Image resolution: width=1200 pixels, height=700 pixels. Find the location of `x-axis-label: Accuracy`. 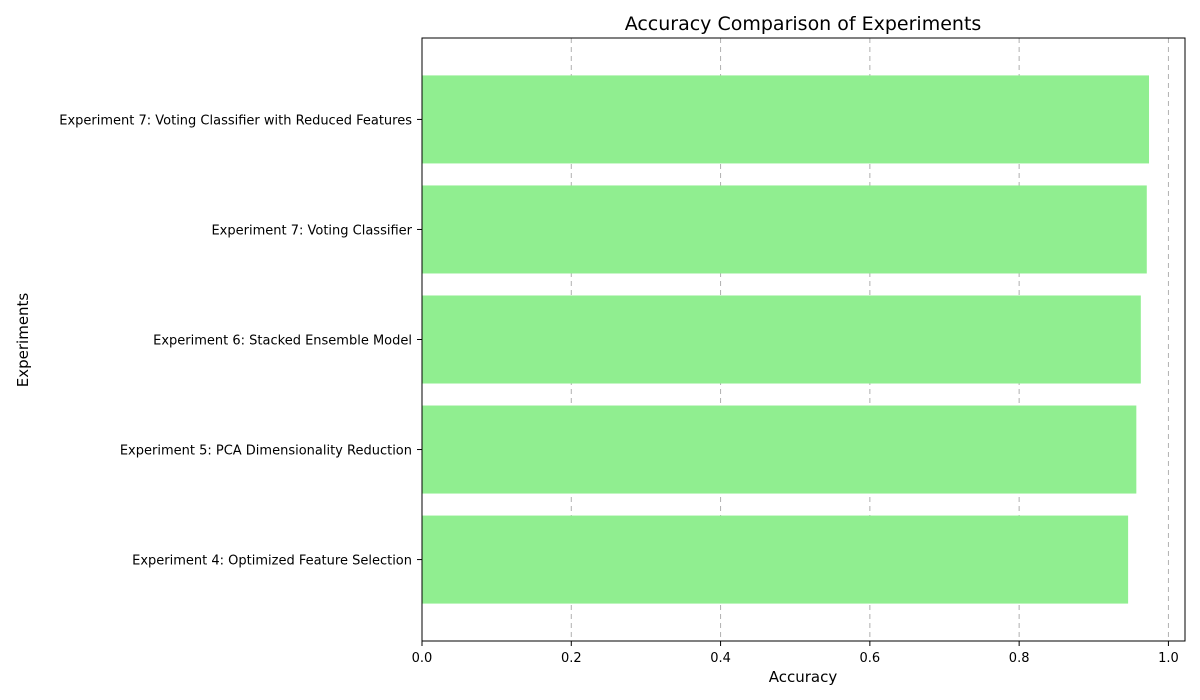

x-axis-label: Accuracy is located at coordinates (803, 677).